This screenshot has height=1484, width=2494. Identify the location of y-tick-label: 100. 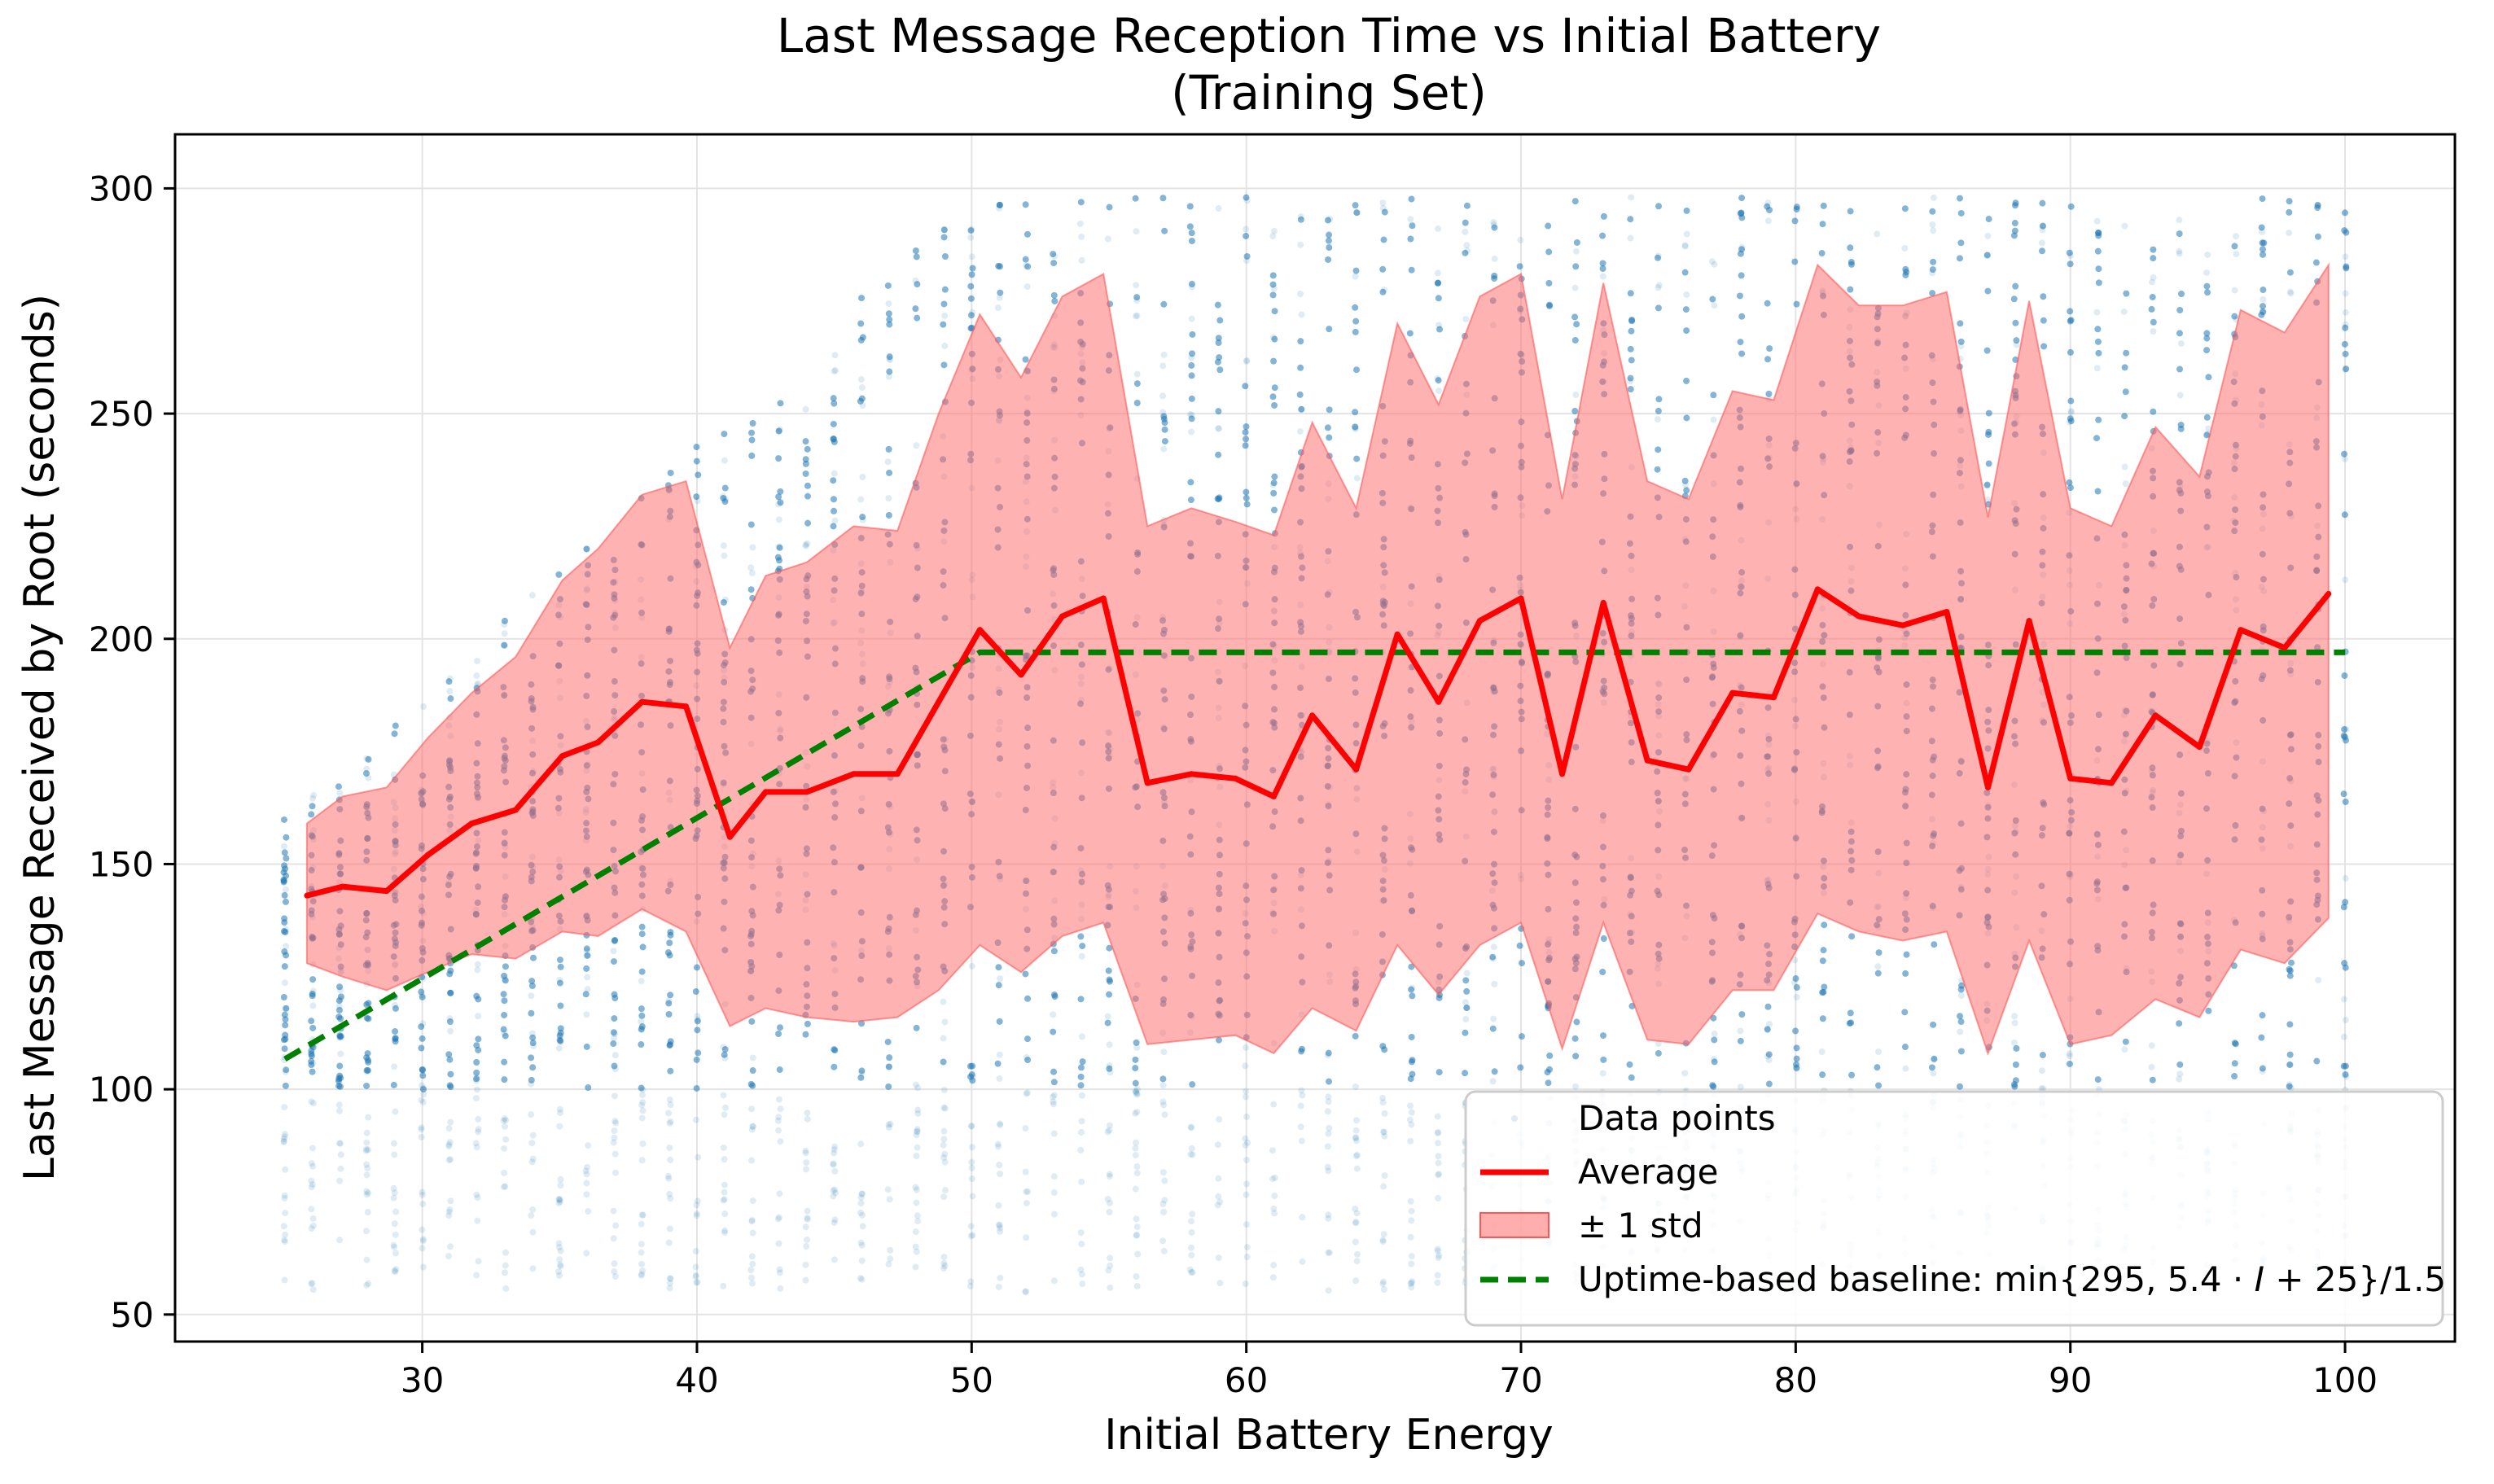
(122, 1090).